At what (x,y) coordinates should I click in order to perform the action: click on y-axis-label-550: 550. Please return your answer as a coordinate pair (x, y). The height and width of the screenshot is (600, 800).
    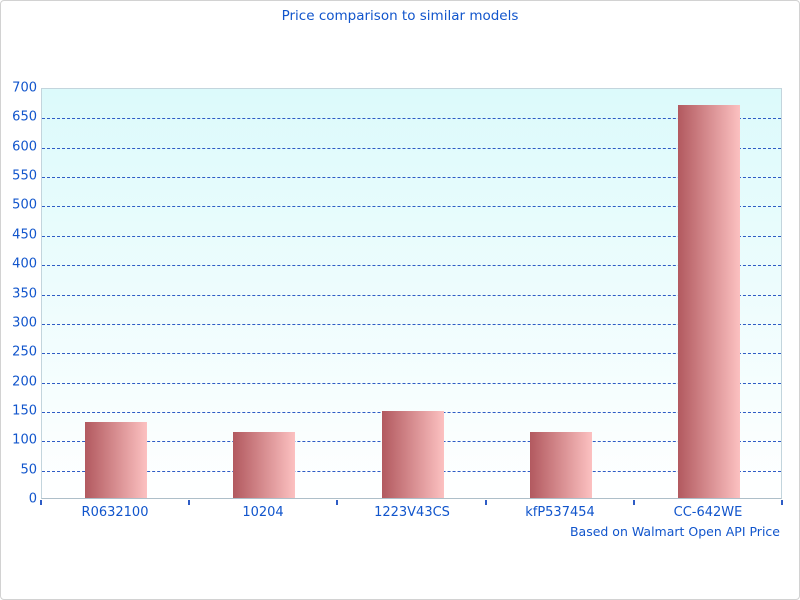
    Looking at the image, I should click on (24, 176).